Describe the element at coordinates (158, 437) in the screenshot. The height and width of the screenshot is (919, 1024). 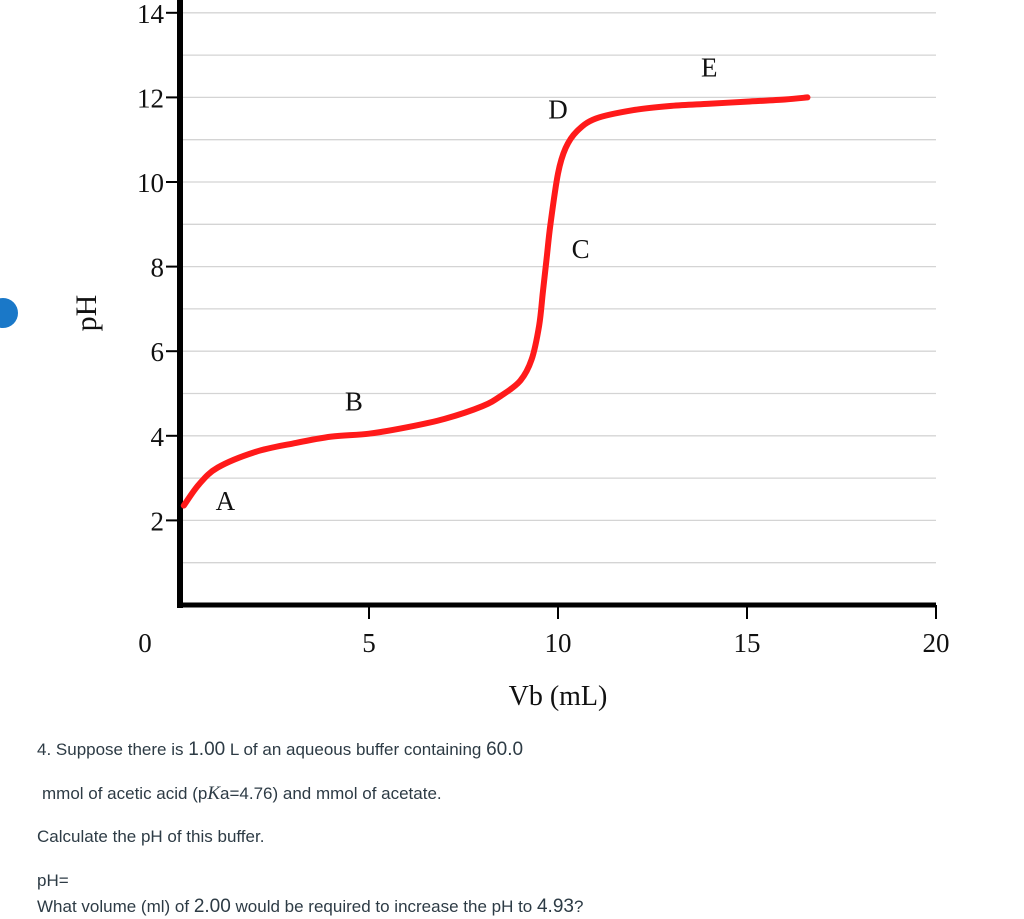
I see `y-tick-label: 4` at that location.